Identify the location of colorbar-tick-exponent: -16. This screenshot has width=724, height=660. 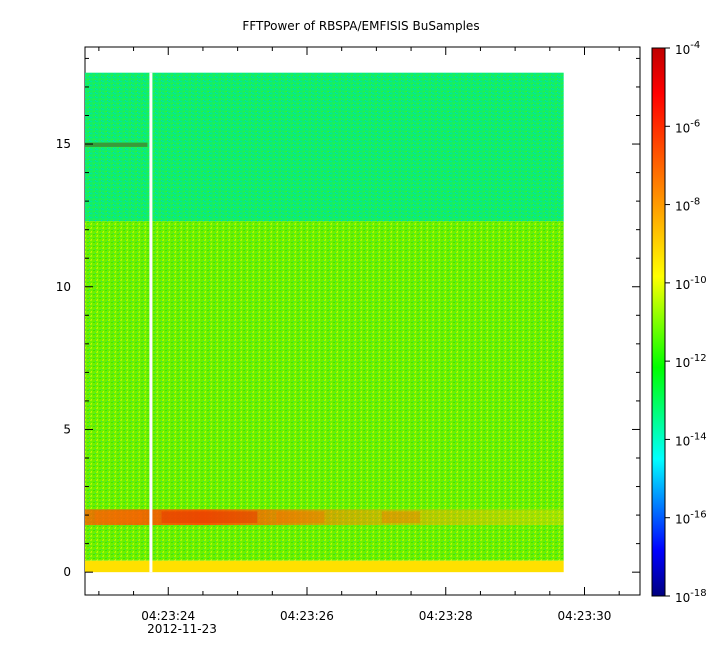
(698, 515).